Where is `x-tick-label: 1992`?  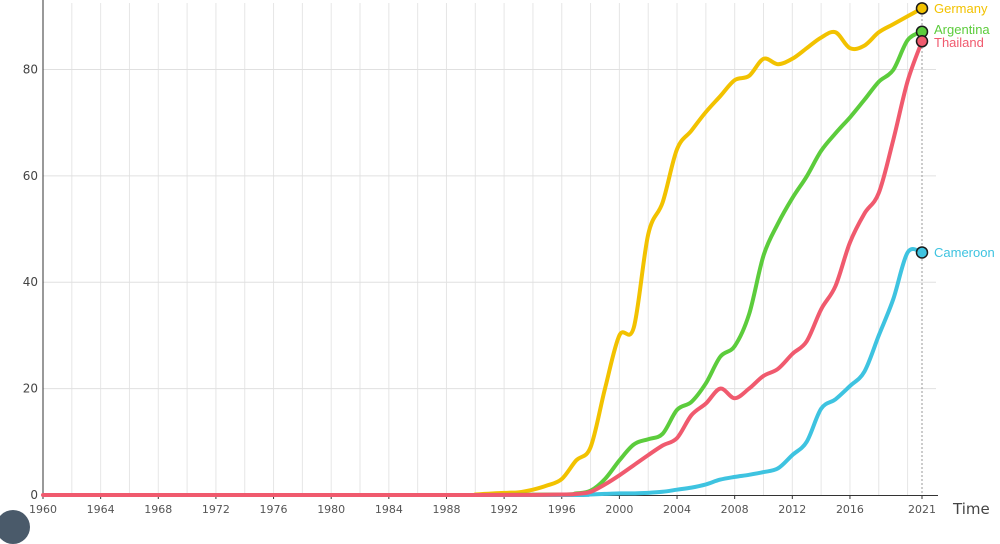
x-tick-label: 1992 is located at coordinates (504, 509).